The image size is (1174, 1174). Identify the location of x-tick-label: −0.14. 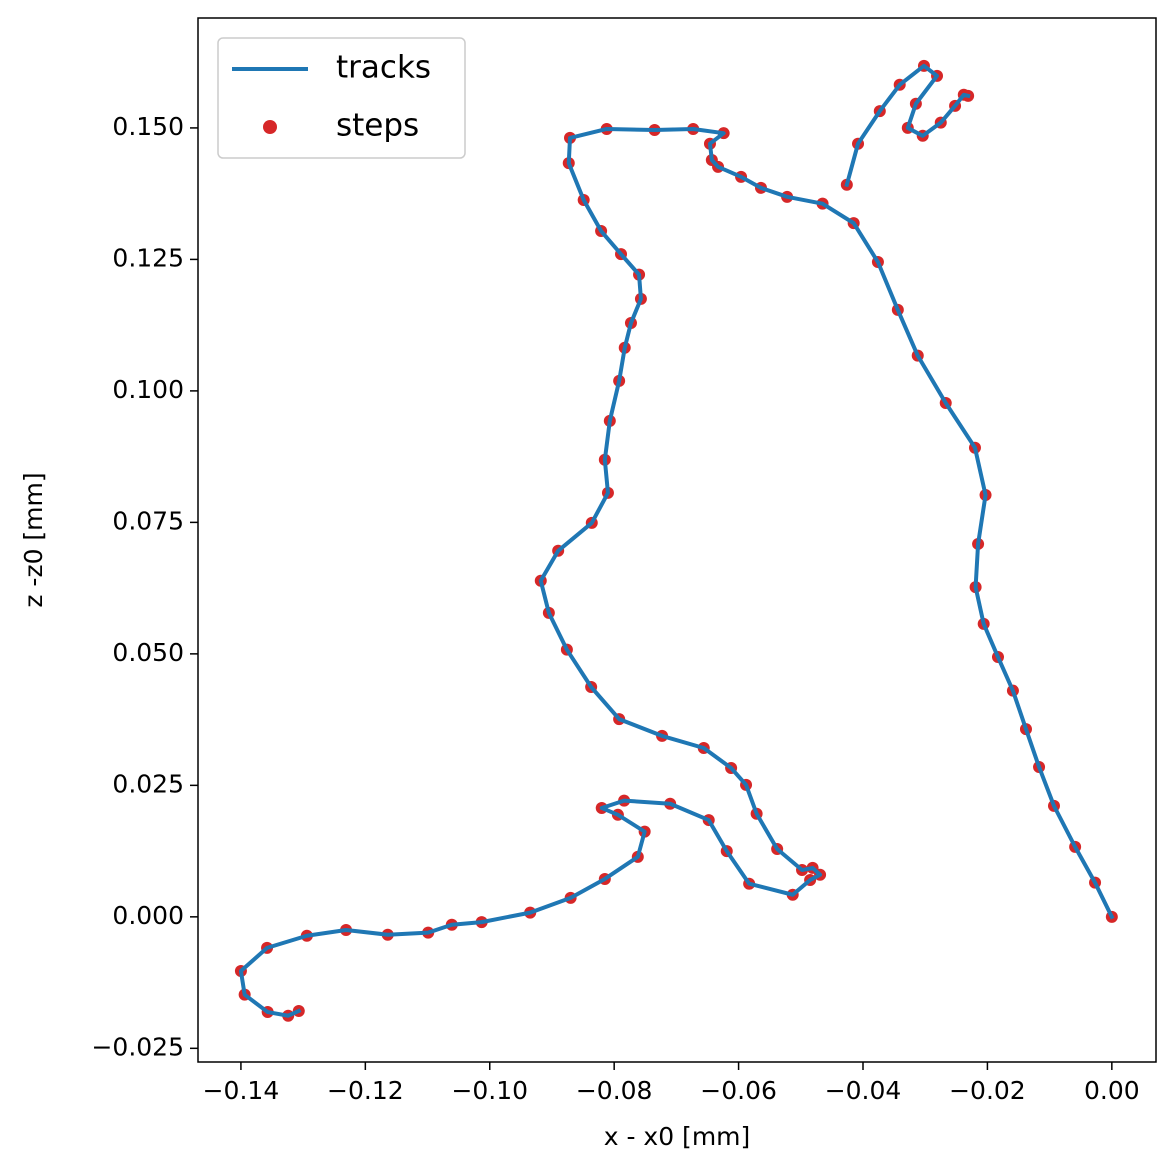
(241, 1090).